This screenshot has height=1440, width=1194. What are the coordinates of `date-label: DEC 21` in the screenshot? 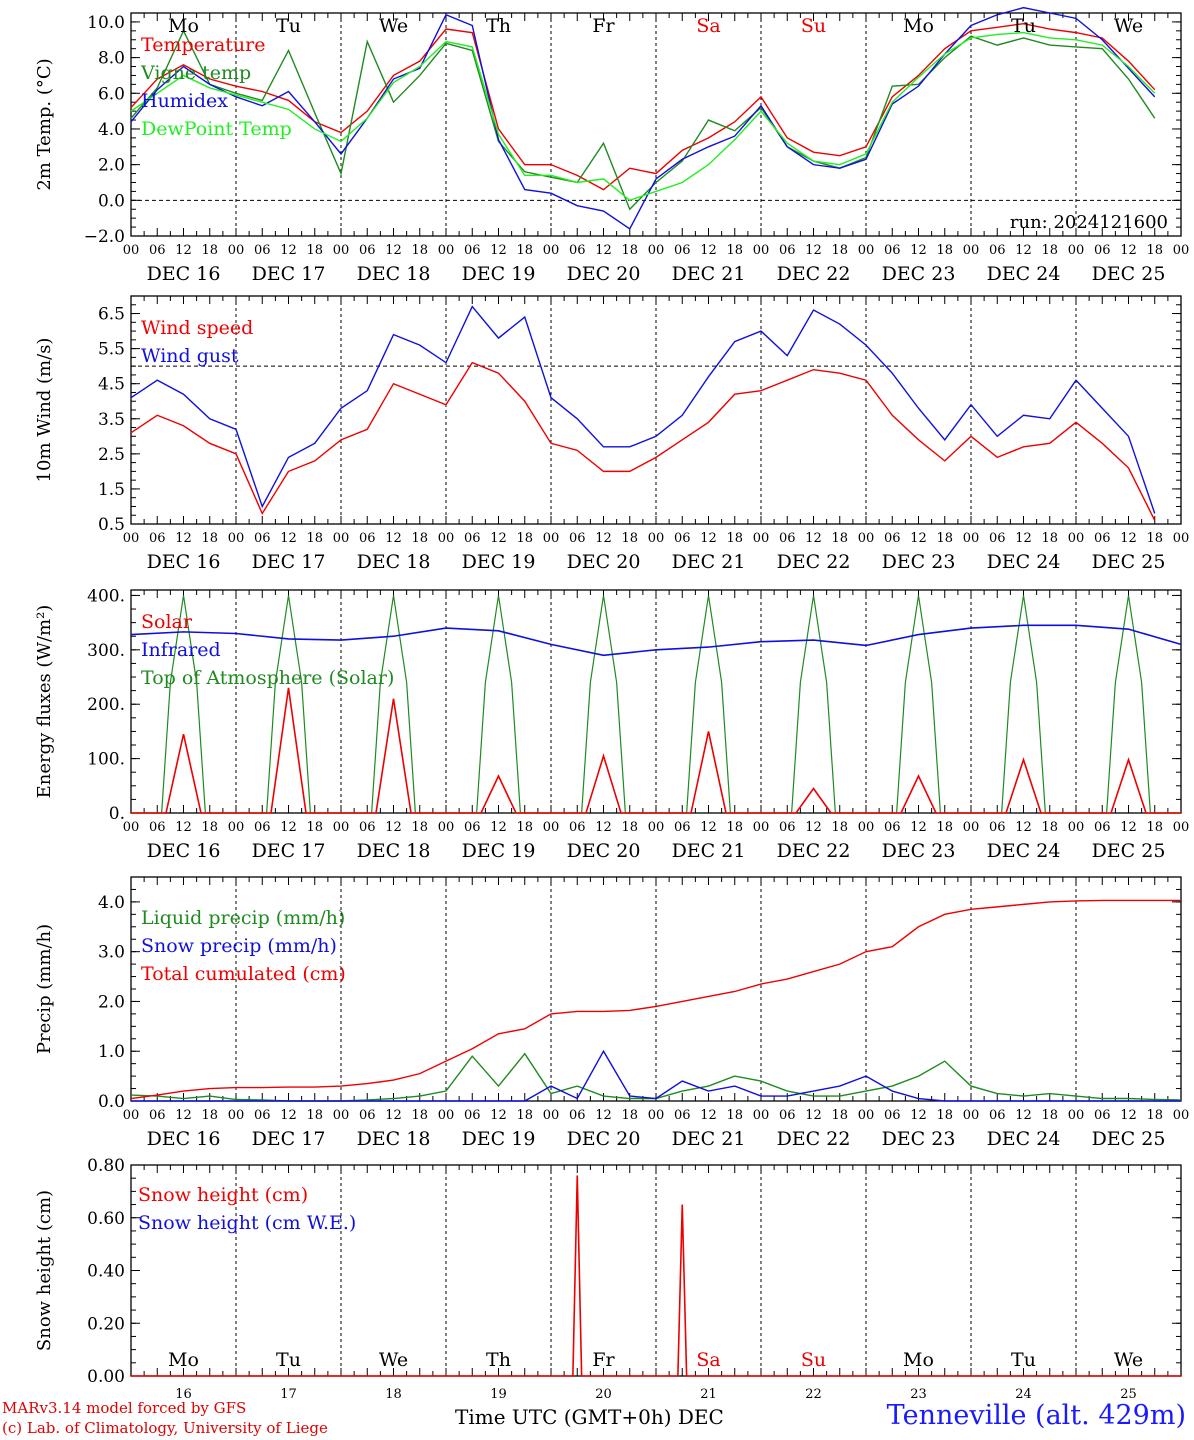 It's located at (709, 851).